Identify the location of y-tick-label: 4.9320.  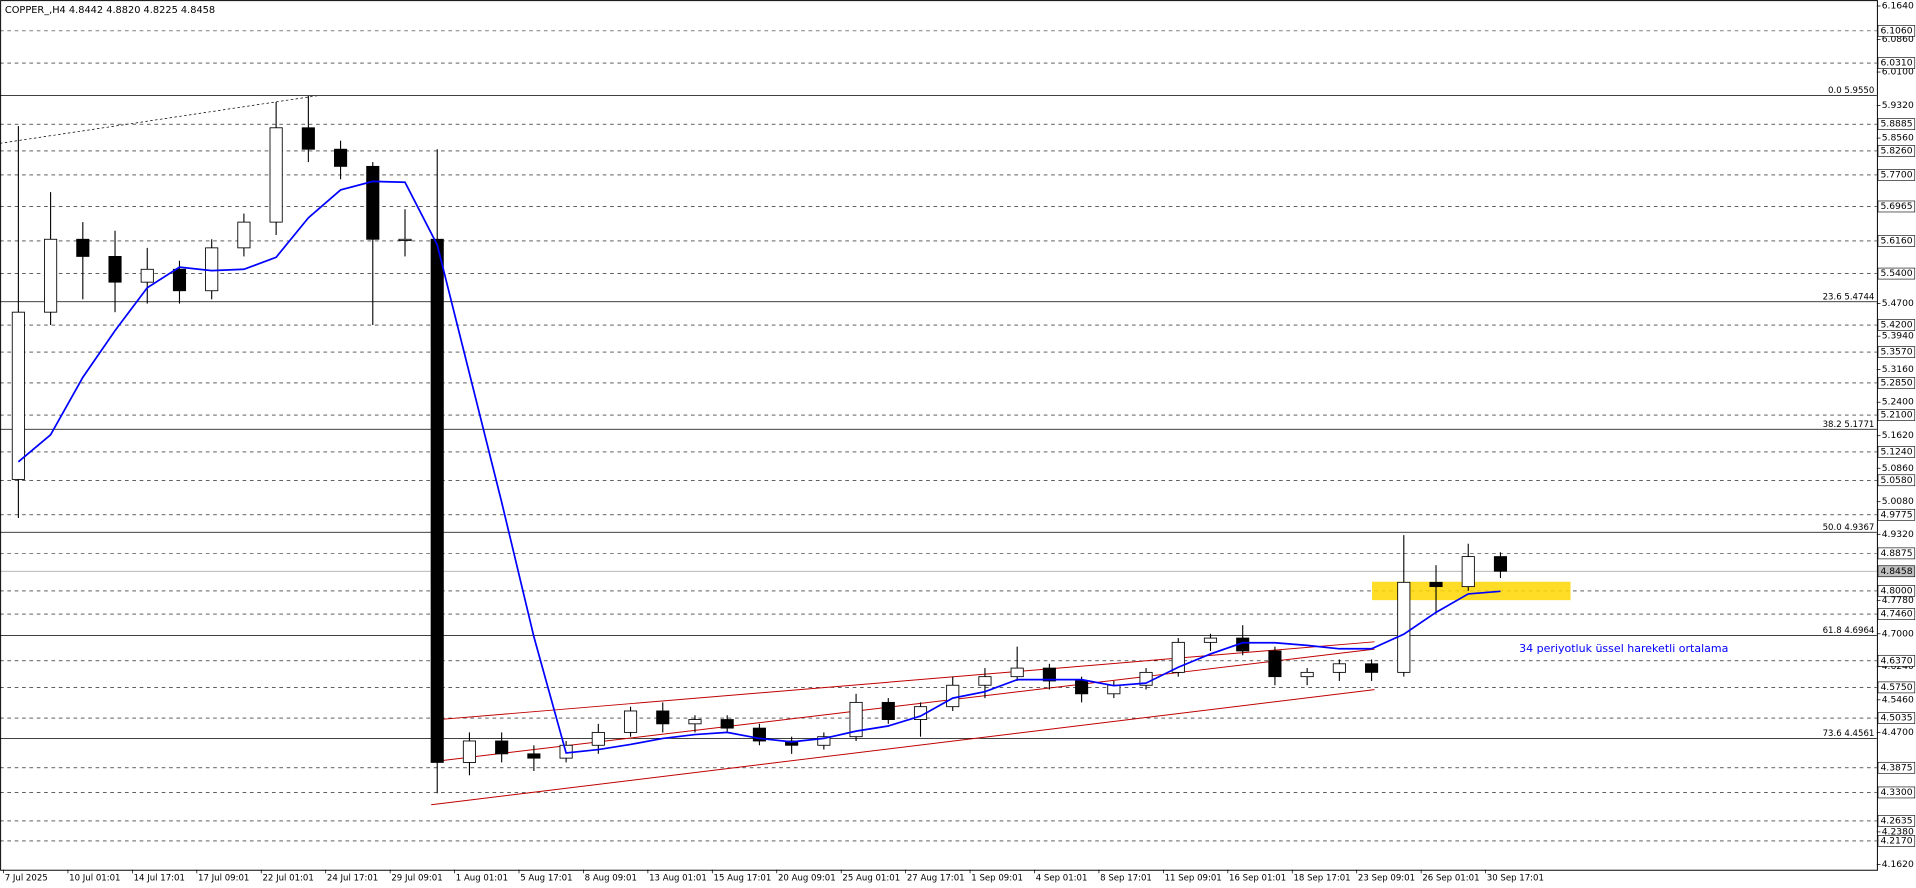
(1898, 534).